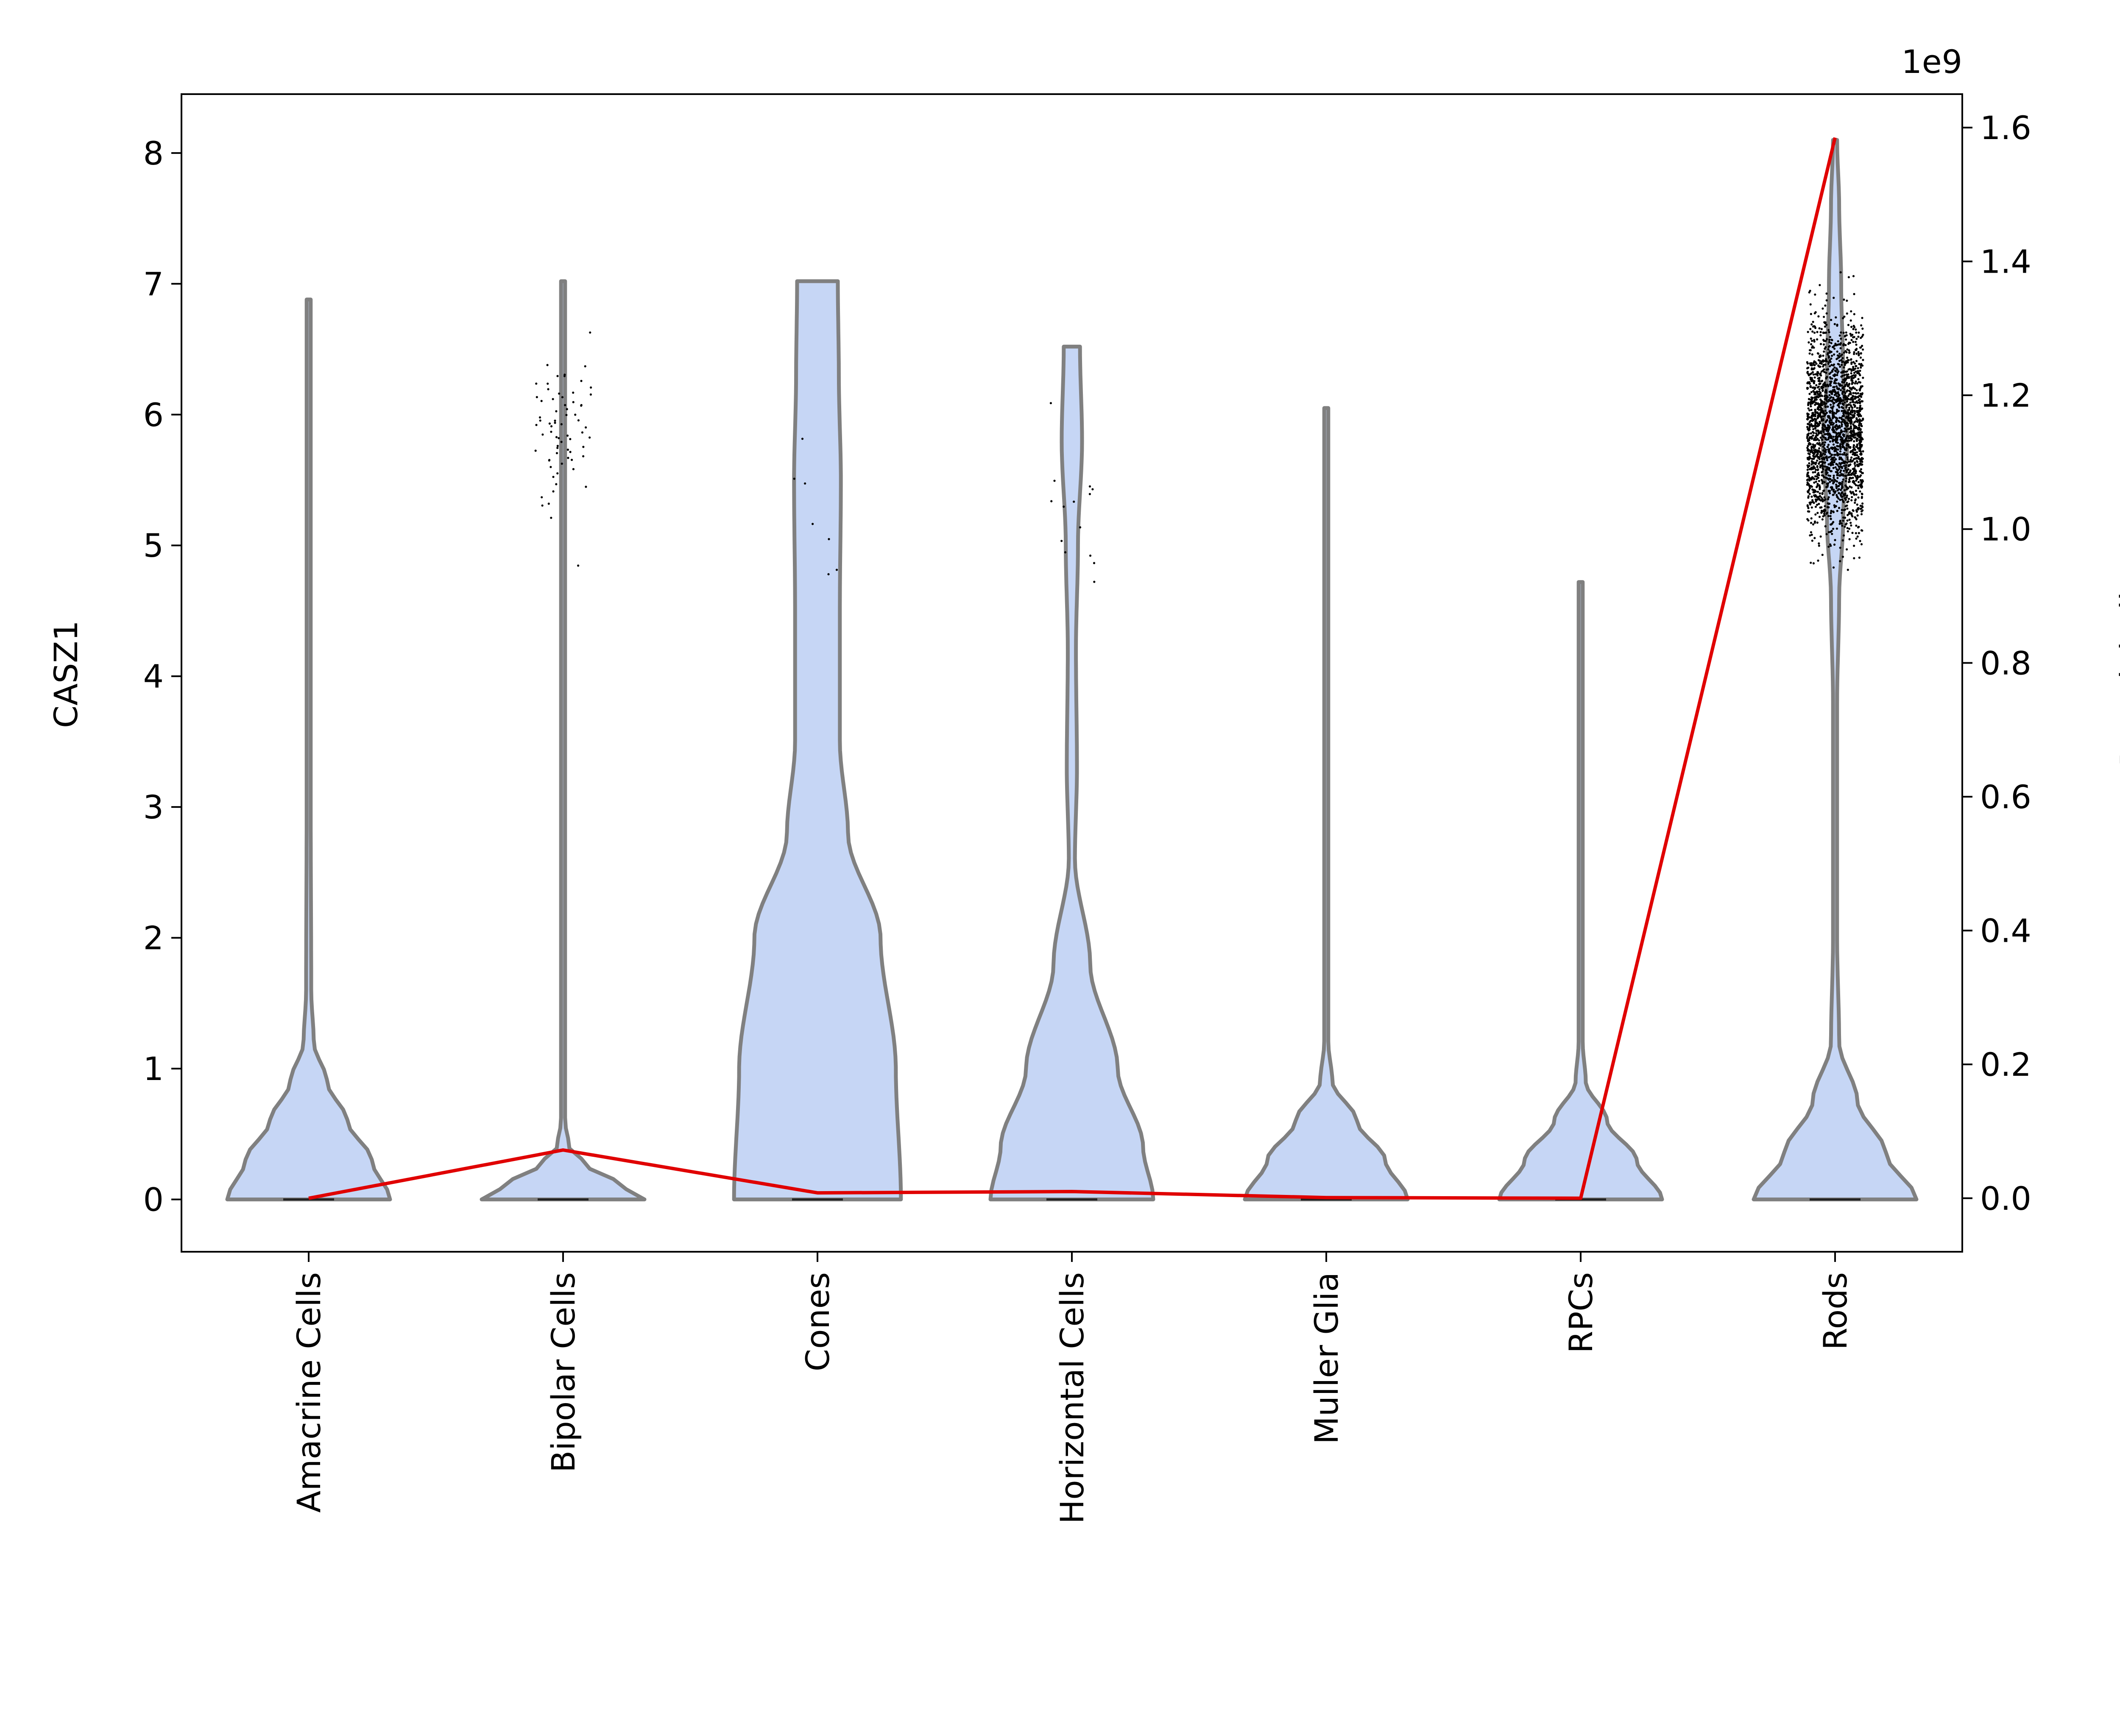  Describe the element at coordinates (2005, 931) in the screenshot. I see `y2-tick-label: 0.4` at that location.